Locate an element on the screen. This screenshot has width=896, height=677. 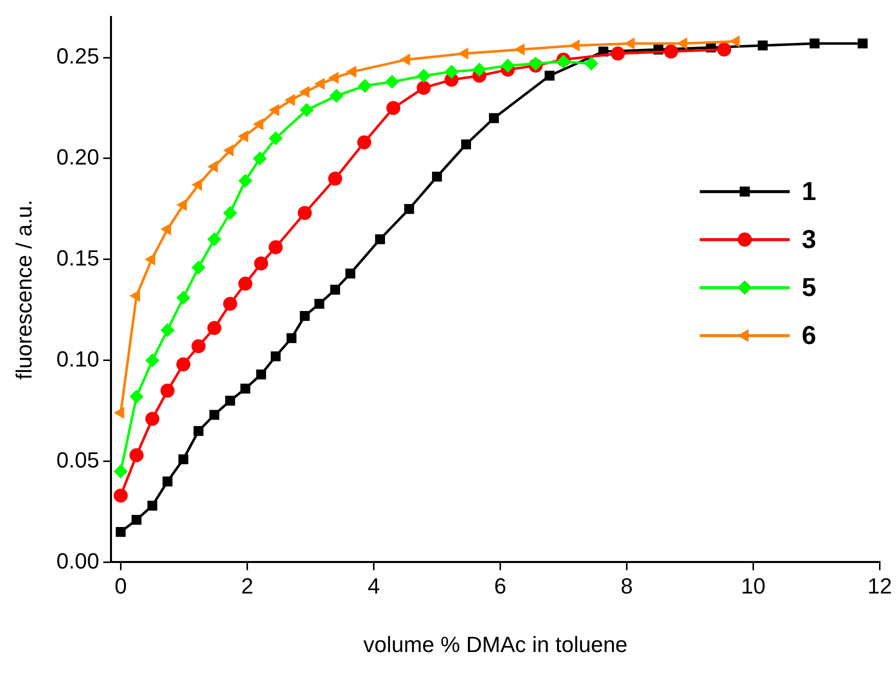
legend-label: 5 is located at coordinates (809, 287).